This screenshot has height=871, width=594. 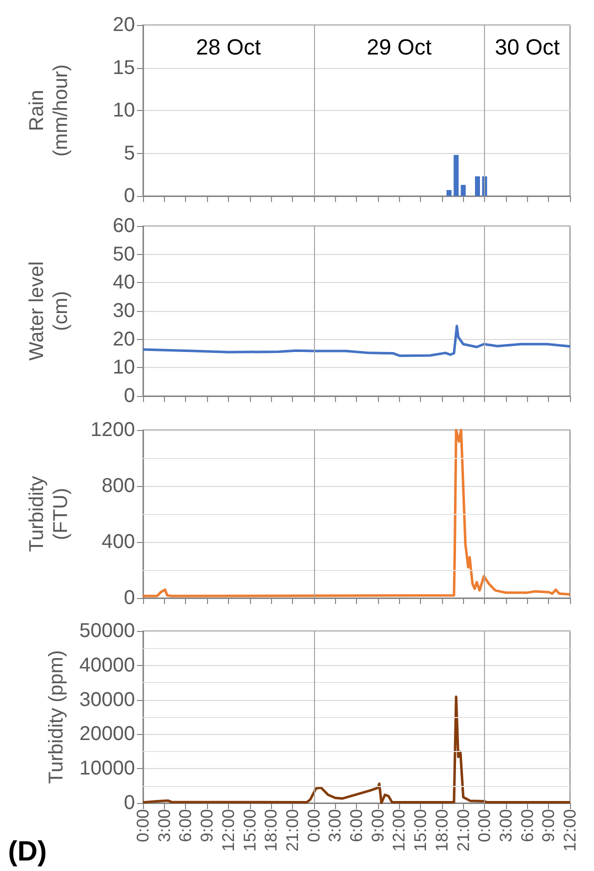 What do you see at coordinates (107, 699) in the screenshot?
I see `y-tick-label: 30000` at bounding box center [107, 699].